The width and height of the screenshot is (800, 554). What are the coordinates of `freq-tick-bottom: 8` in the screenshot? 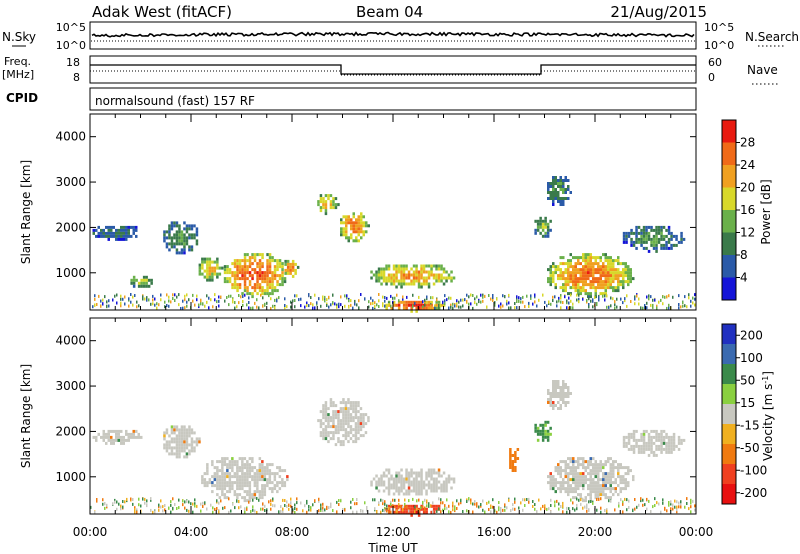 It's located at (76, 77).